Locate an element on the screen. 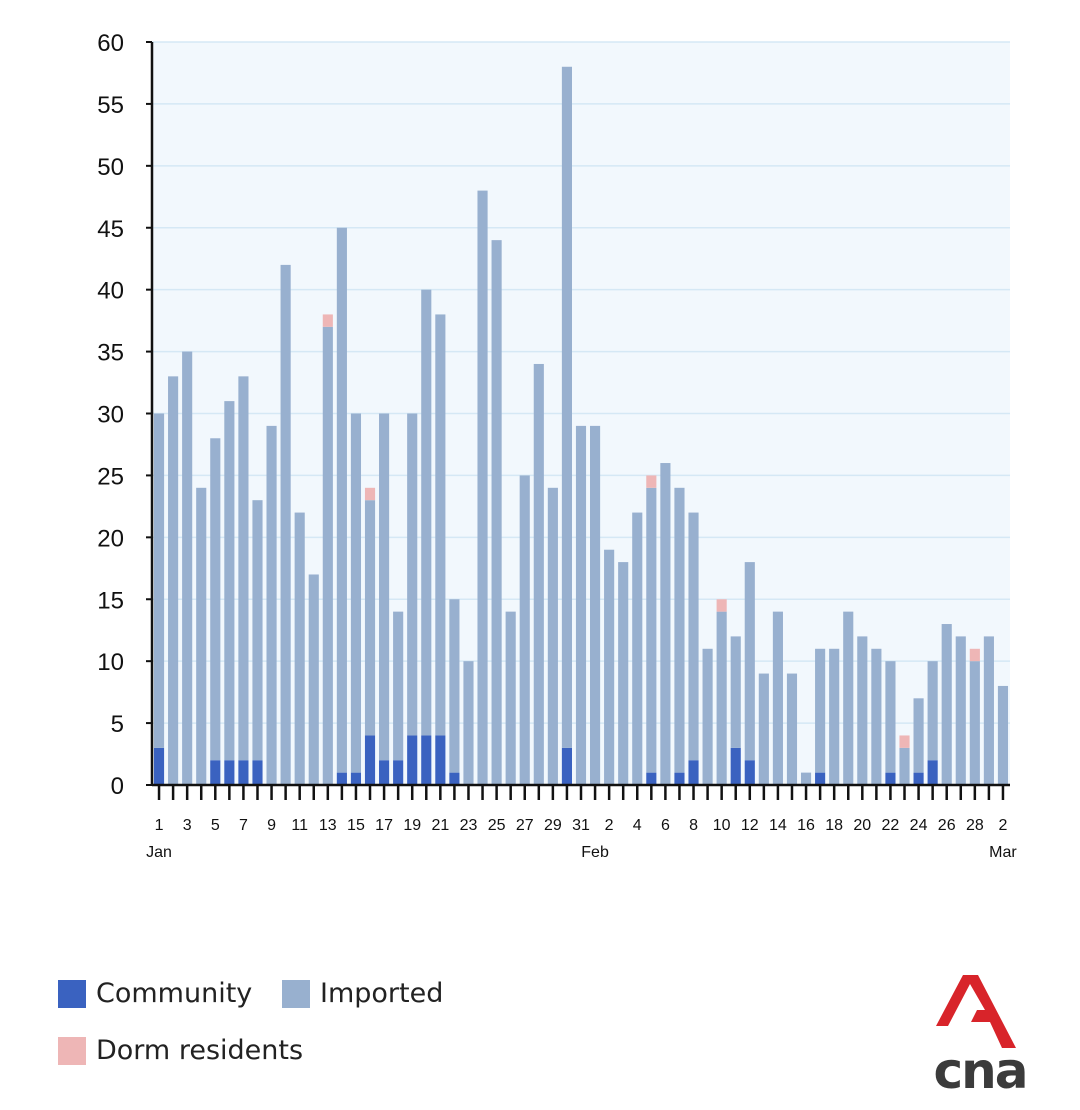  x-tick-label: 27 is located at coordinates (525, 825).